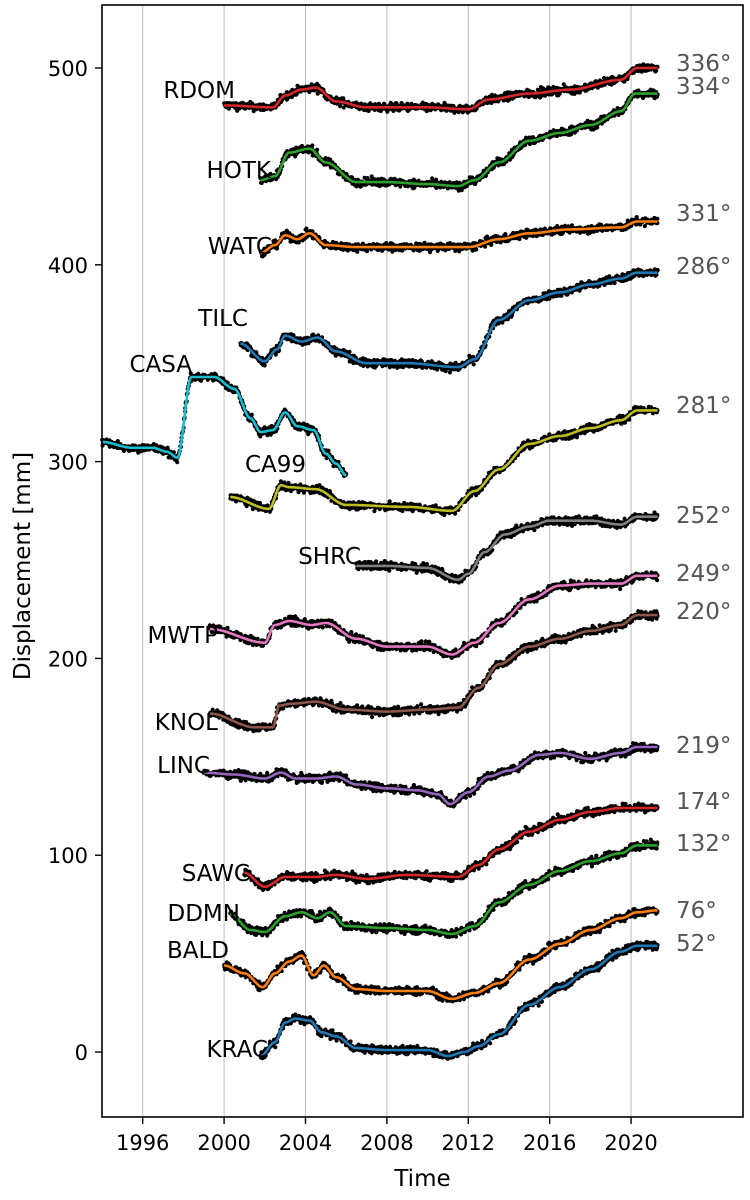  I want to click on station-label-linc: LINC, so click(183, 766).